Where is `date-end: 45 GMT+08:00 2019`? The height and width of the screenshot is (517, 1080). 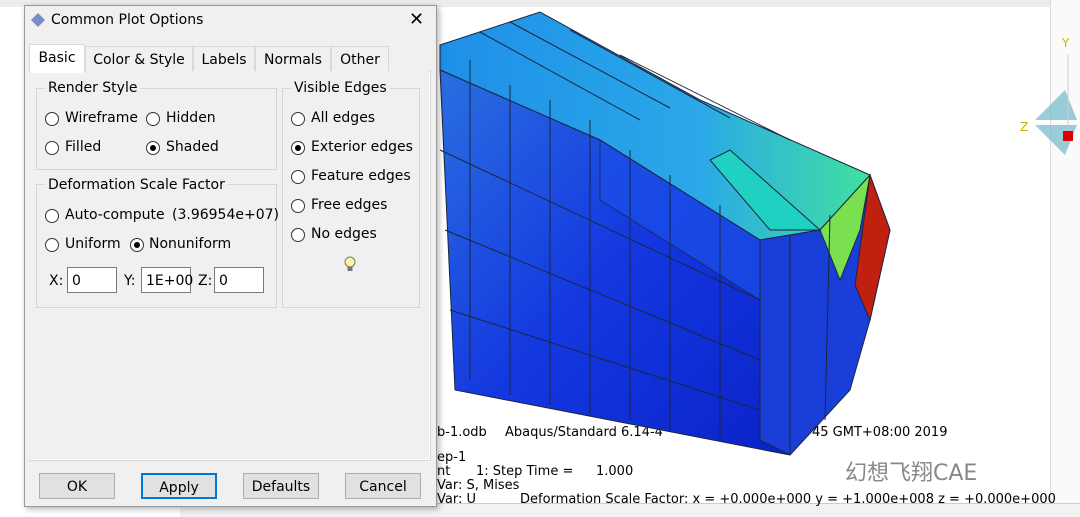 date-end: 45 GMT+08:00 2019 is located at coordinates (880, 432).